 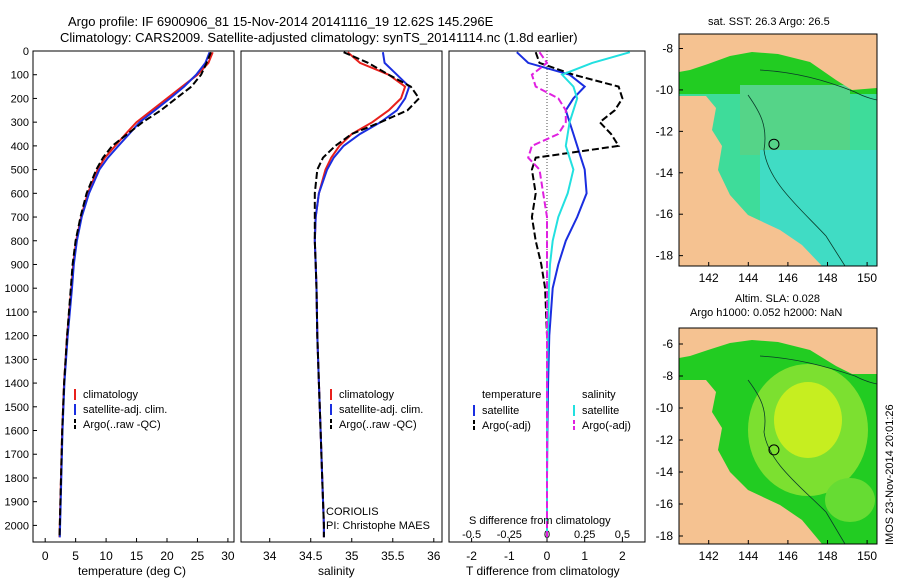 What do you see at coordinates (850, 500) in the screenshot?
I see `sla-south-anomaly` at bounding box center [850, 500].